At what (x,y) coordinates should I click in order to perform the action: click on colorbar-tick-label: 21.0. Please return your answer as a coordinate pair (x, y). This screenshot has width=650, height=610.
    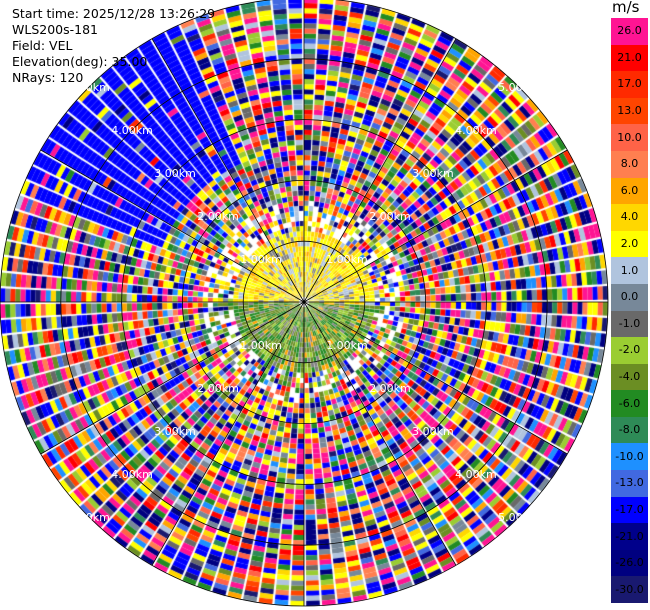
    Looking at the image, I should click on (629, 57).